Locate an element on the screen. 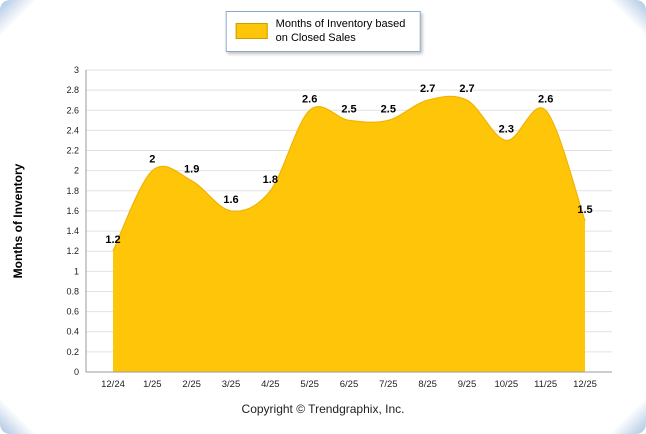 The height and width of the screenshot is (434, 646). svg-text: 12/25 is located at coordinates (585, 384).